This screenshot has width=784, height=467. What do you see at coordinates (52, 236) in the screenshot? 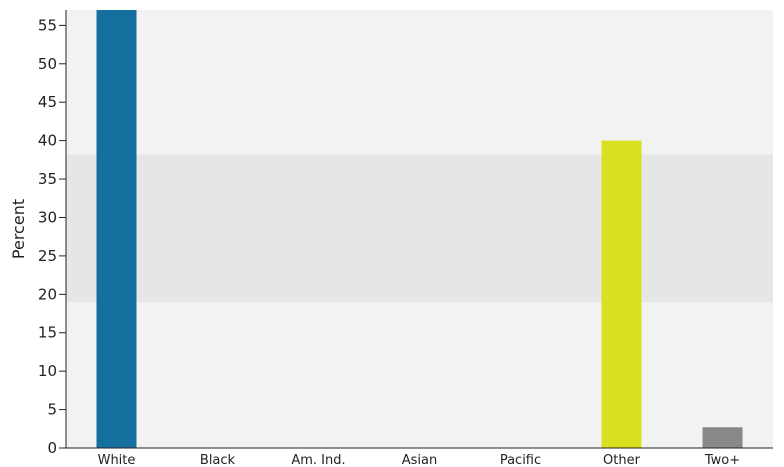
I see `y-ticks-group: 0 5 10 15 20 25 30 35 40 45 50 55` at bounding box center [52, 236].